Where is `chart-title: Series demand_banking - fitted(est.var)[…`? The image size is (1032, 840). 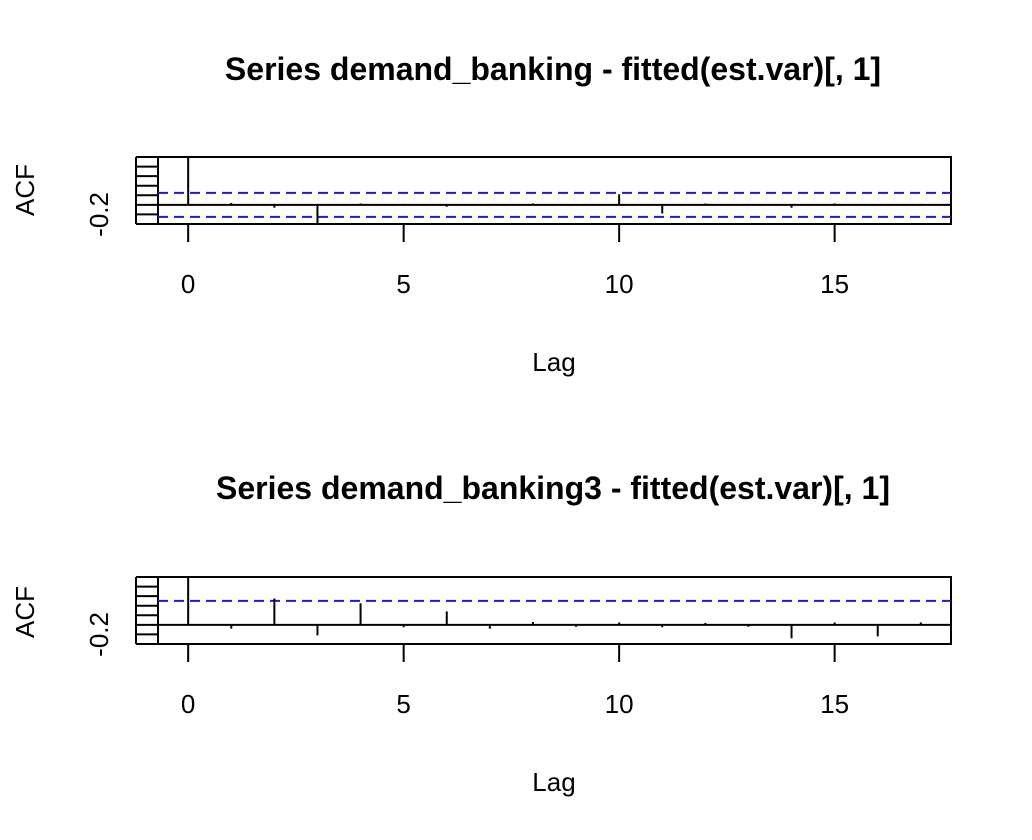 chart-title: Series demand_banking - fitted(est.var)[… is located at coordinates (553, 69).